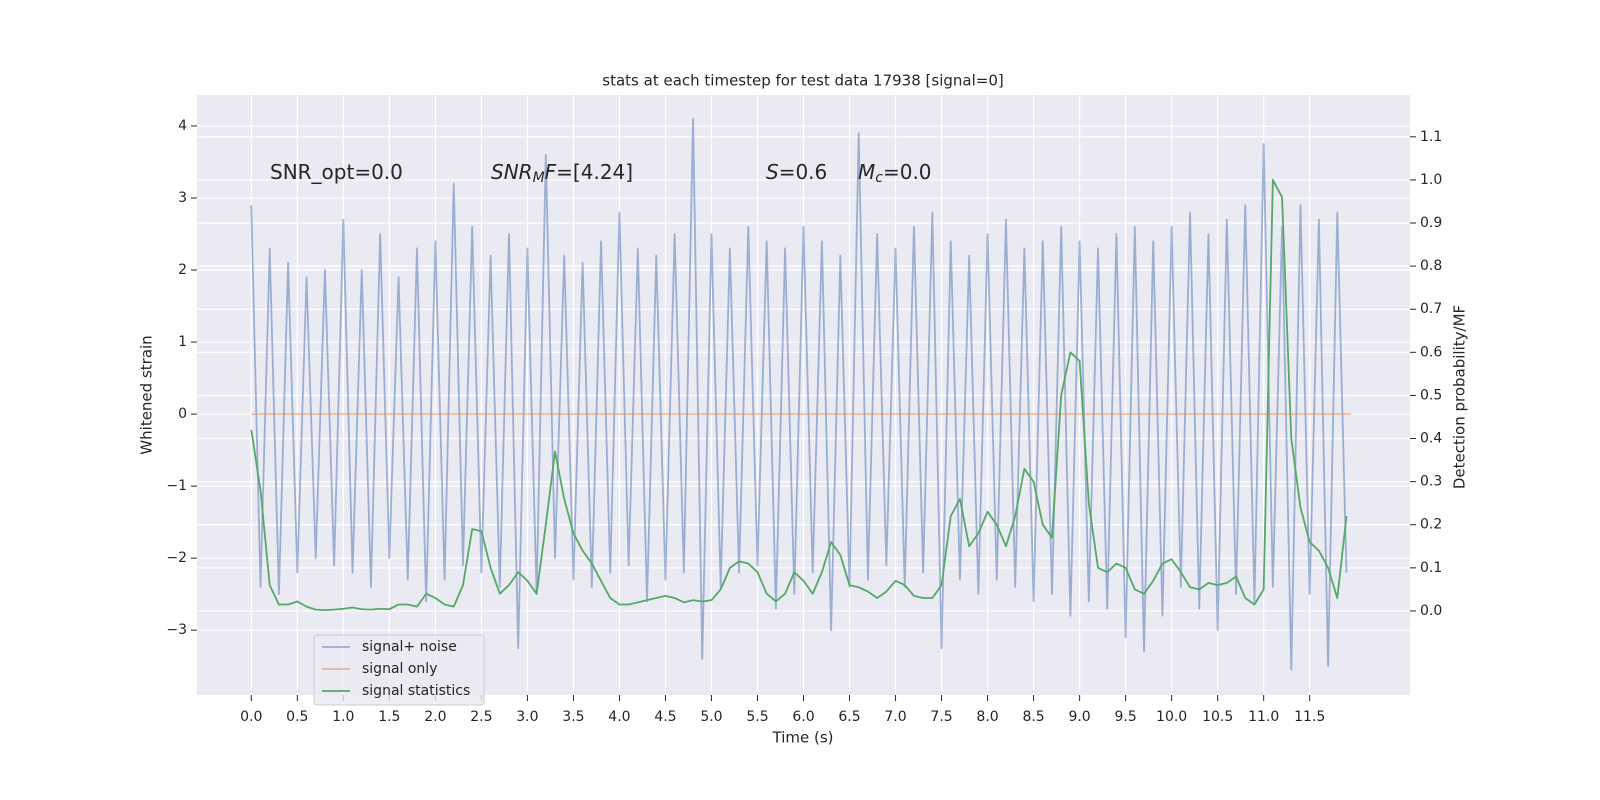 The image size is (1600, 800). What do you see at coordinates (987, 717) in the screenshot?
I see `x-tick-label: 8.0` at bounding box center [987, 717].